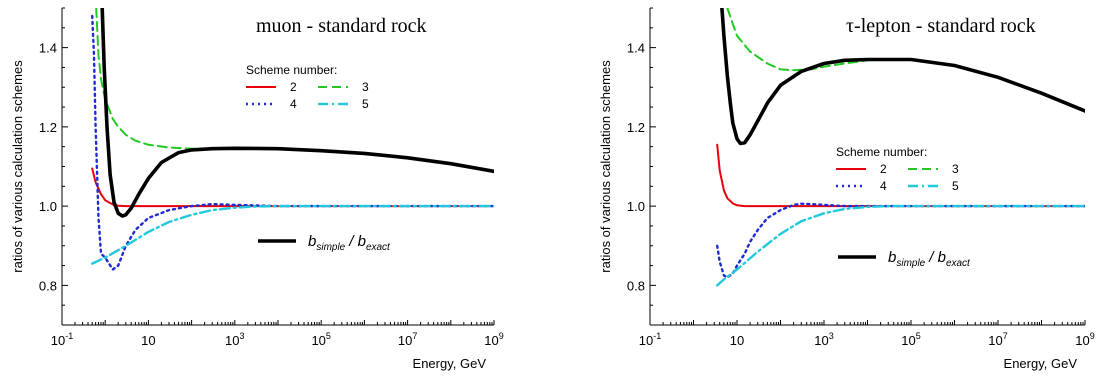  I want to click on chart-title: muon - standard rock, so click(341, 26).